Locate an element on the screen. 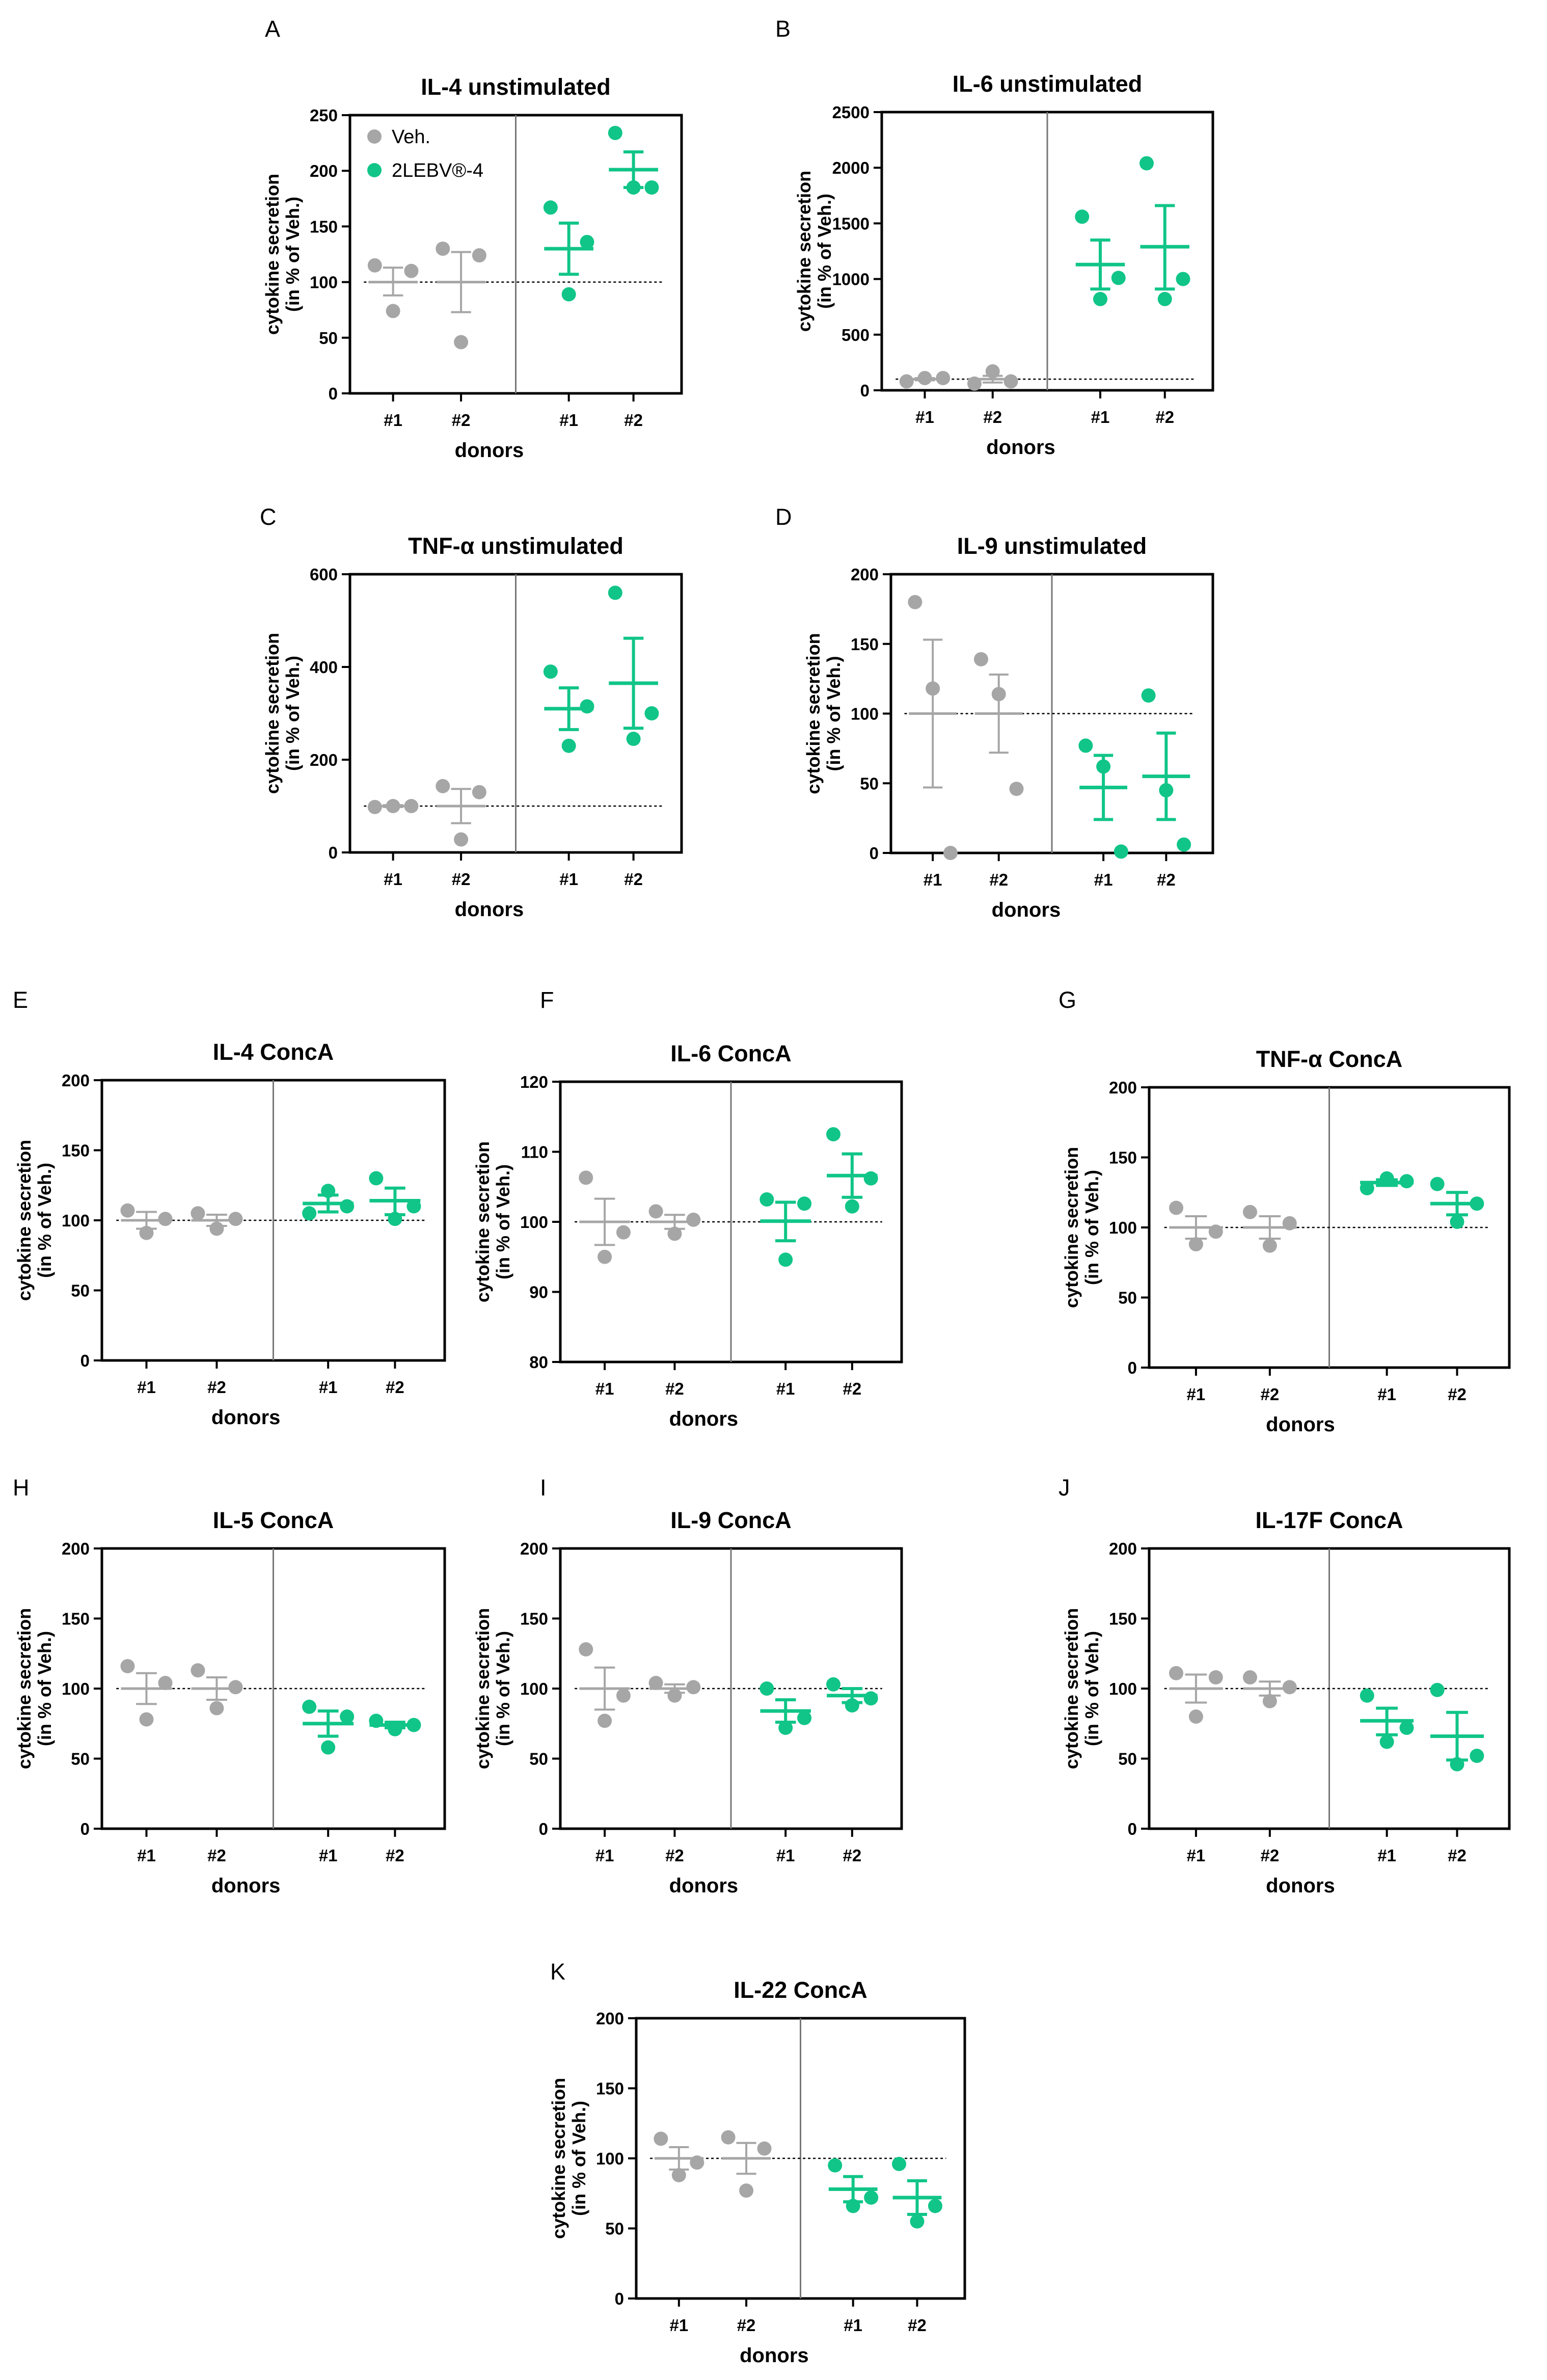 Image resolution: width=1547 pixels, height=2380 pixels. y-tick-label: 1500 is located at coordinates (851, 223).